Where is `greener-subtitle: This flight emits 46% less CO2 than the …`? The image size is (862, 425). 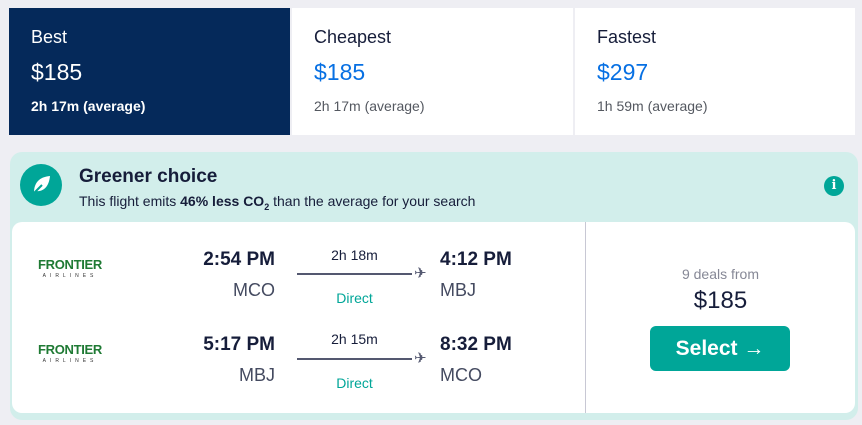 greener-subtitle: This flight emits 46% less CO2 than the … is located at coordinates (277, 202).